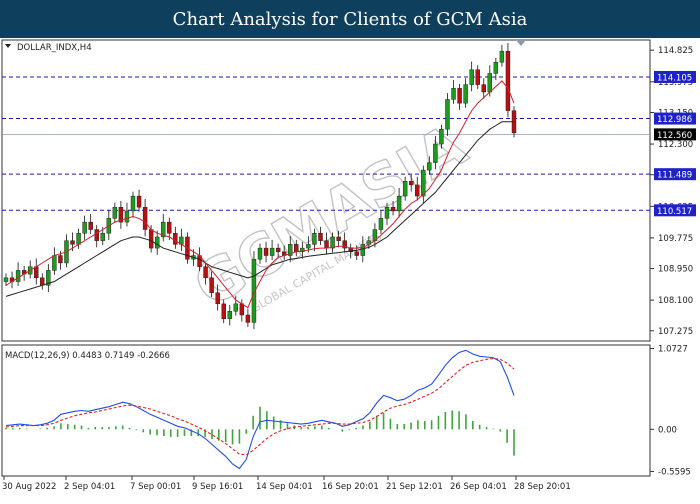 The image size is (700, 504). Describe the element at coordinates (674, 472) in the screenshot. I see `macd-axis-label: -0.5595` at that location.